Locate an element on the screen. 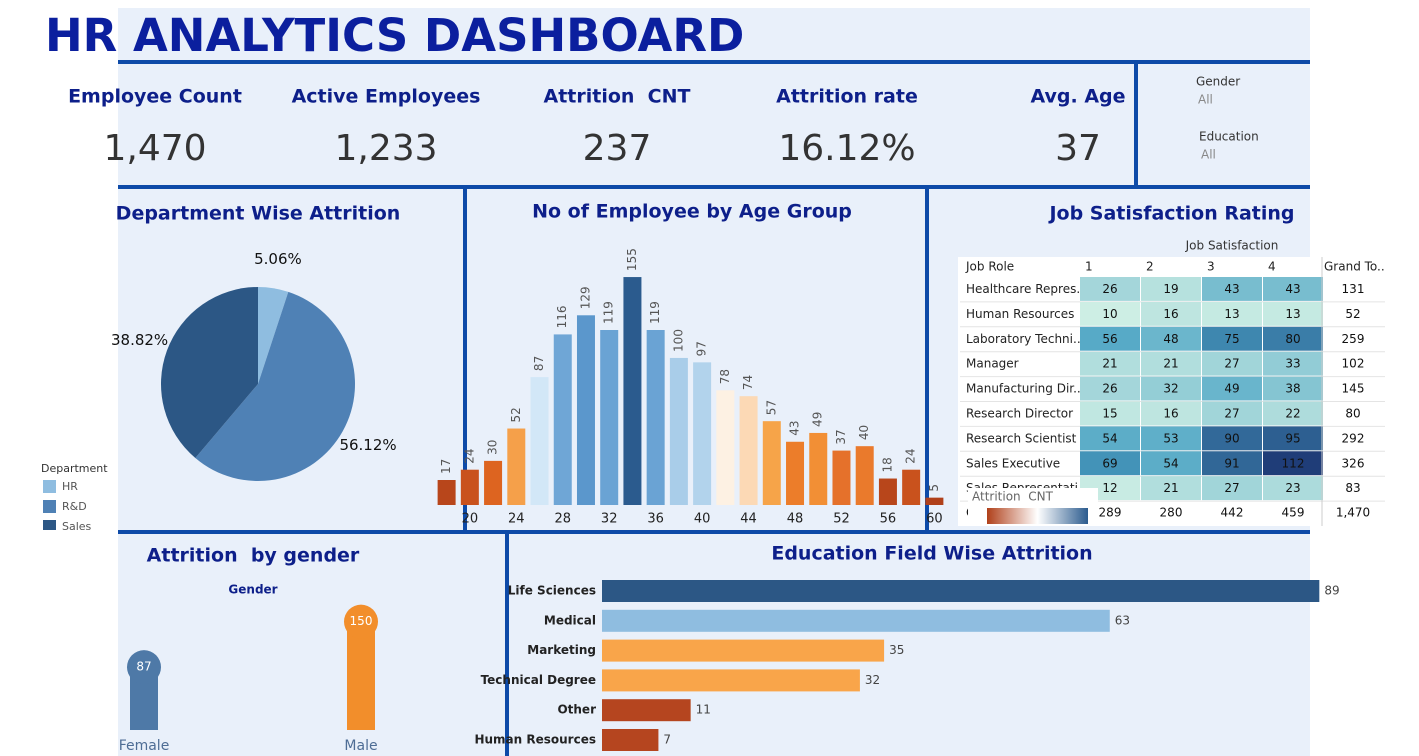 The image size is (1419, 756). kpi-label: Attrition rate is located at coordinates (847, 97).